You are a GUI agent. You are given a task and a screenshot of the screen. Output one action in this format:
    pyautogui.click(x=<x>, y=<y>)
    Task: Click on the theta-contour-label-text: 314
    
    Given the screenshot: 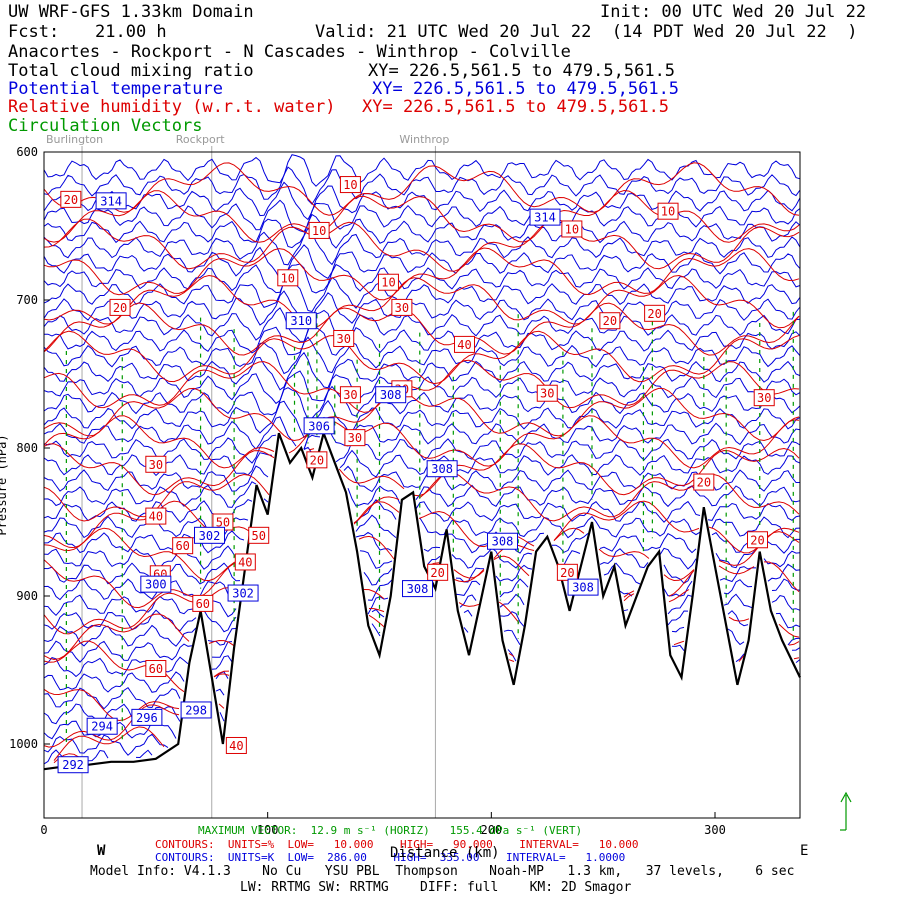 What is the action you would take?
    pyautogui.click(x=111, y=201)
    